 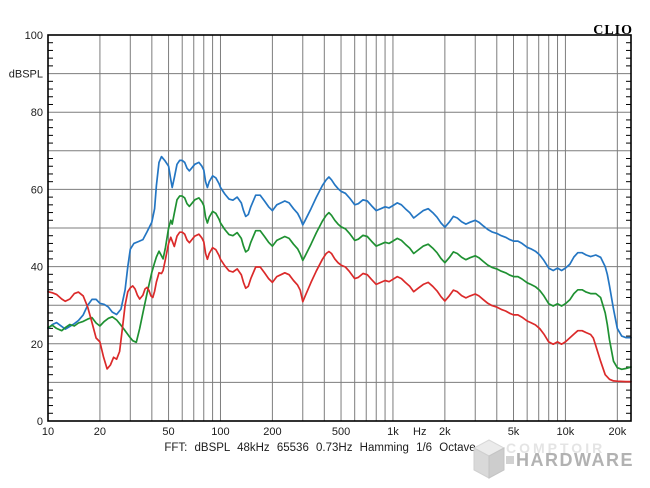 I want to click on watermark-line2: HARDWARE, so click(x=575, y=460).